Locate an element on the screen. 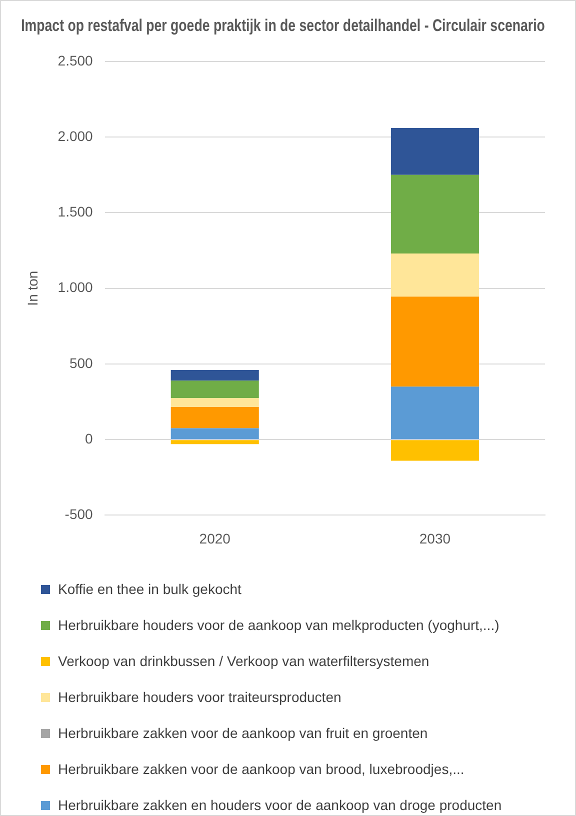 Image resolution: width=576 pixels, height=816 pixels. y-tick-label: -500 is located at coordinates (79, 514).